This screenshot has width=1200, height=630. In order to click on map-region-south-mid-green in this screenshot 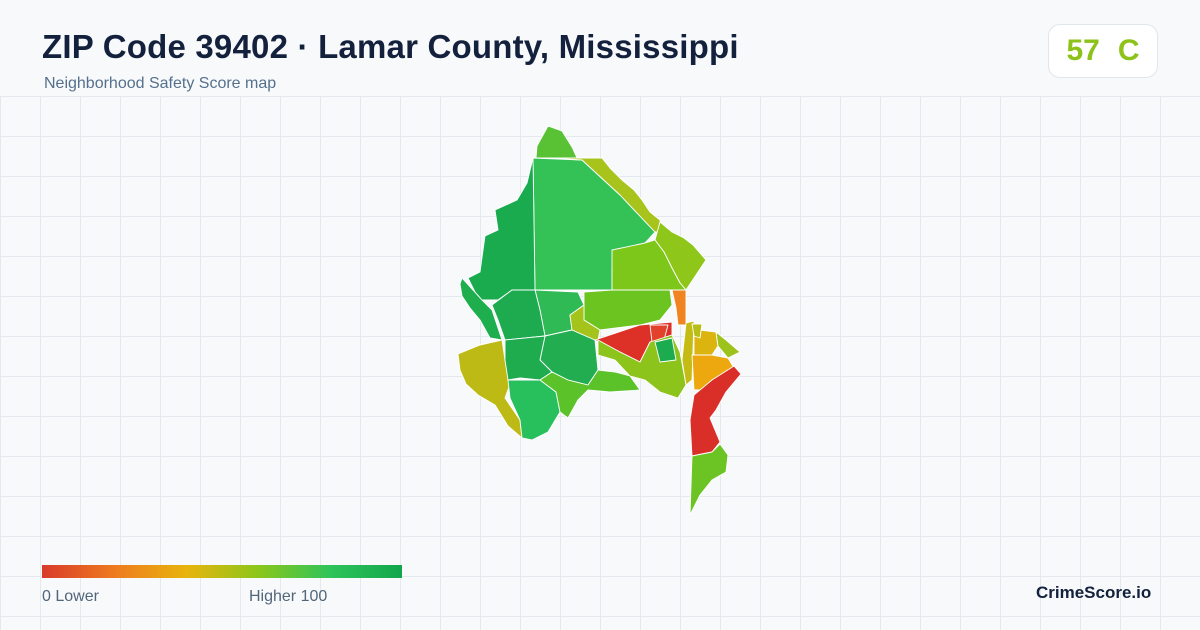, I will do `click(590, 394)`.